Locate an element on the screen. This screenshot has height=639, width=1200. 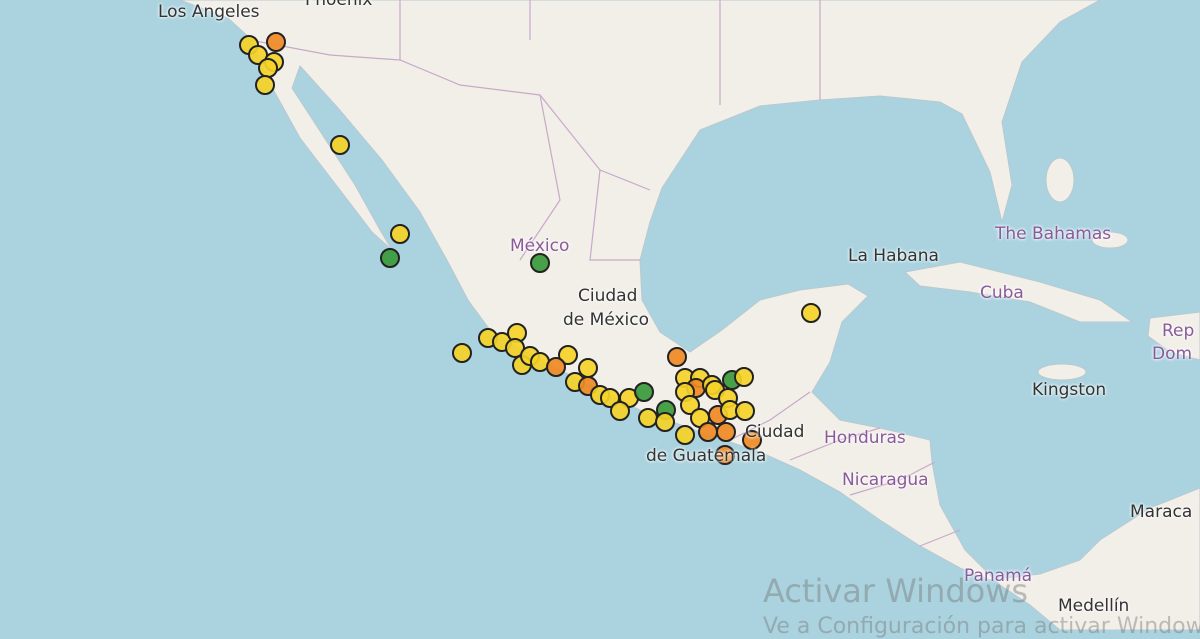
label-panama: Panamá is located at coordinates (998, 576).